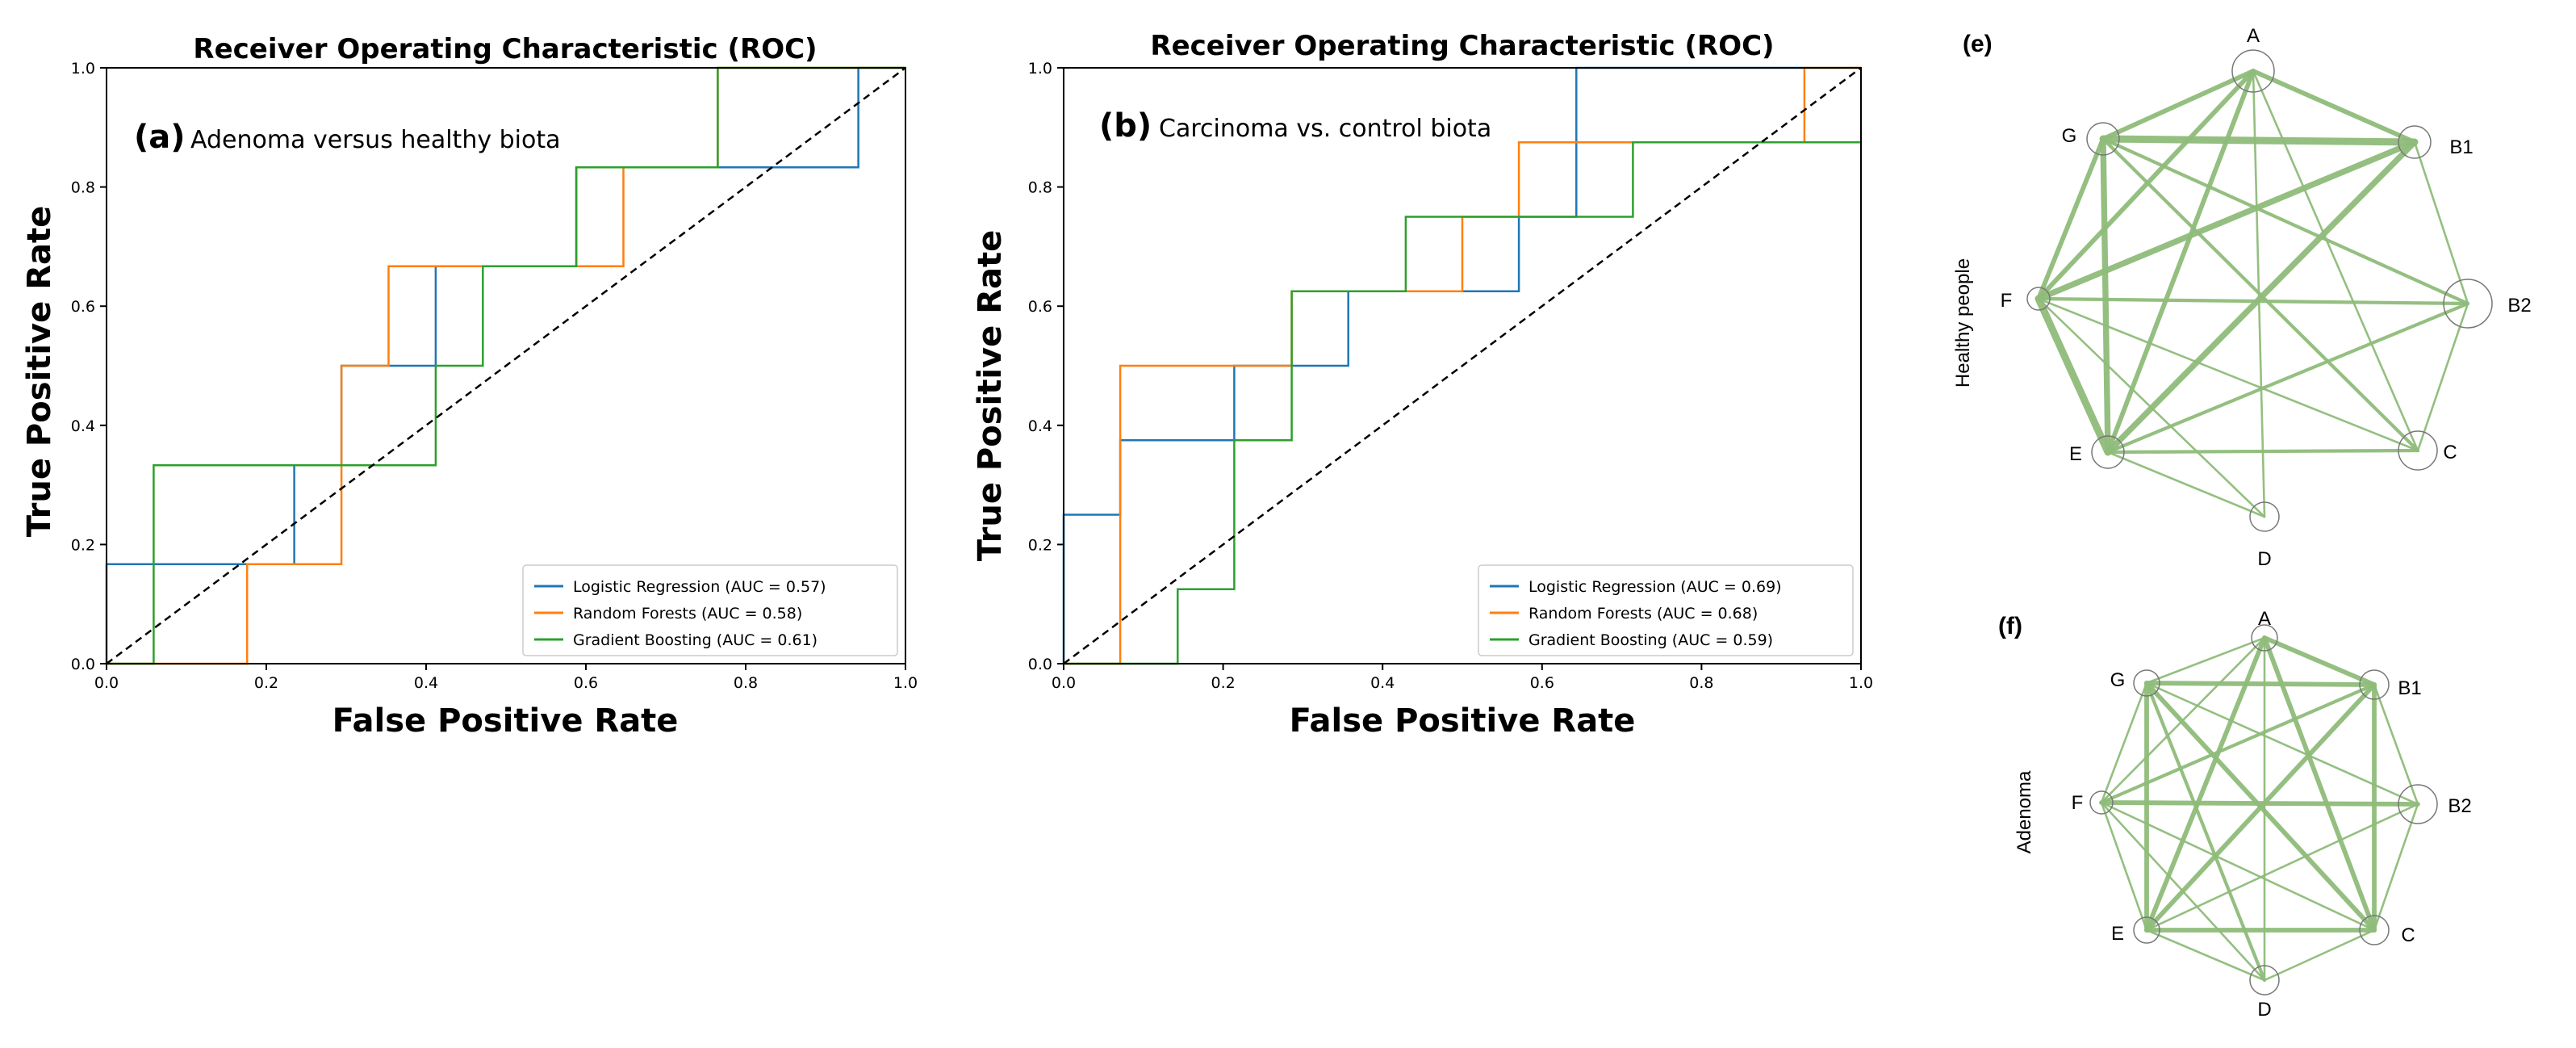 The image size is (2576, 1048). What do you see at coordinates (2264, 638) in the screenshot?
I see `network-node-f-a` at bounding box center [2264, 638].